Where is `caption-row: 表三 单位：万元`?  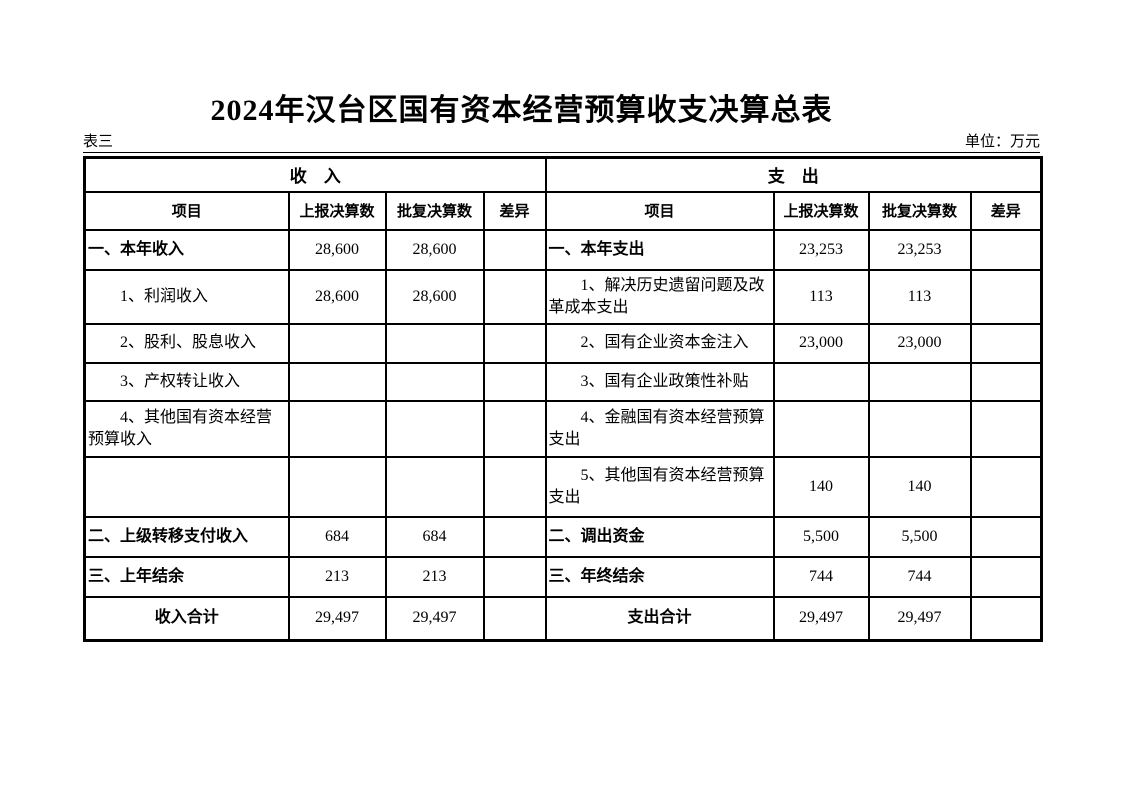 caption-row: 表三 单位：万元 is located at coordinates (561, 141).